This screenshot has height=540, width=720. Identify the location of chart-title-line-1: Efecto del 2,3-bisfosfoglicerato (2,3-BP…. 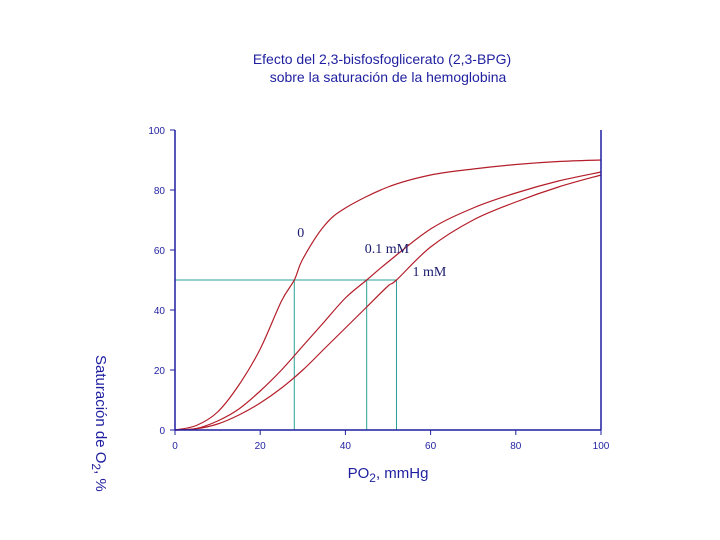
(382, 59).